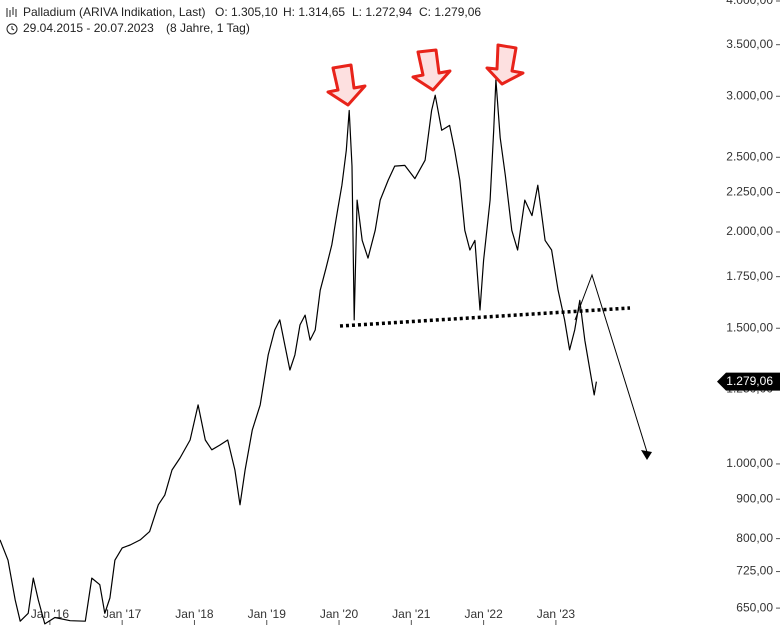 The image size is (780, 625). What do you see at coordinates (114, 12) in the screenshot?
I see `chart-title: Palladium (ARIVA Indikation, Last)` at bounding box center [114, 12].